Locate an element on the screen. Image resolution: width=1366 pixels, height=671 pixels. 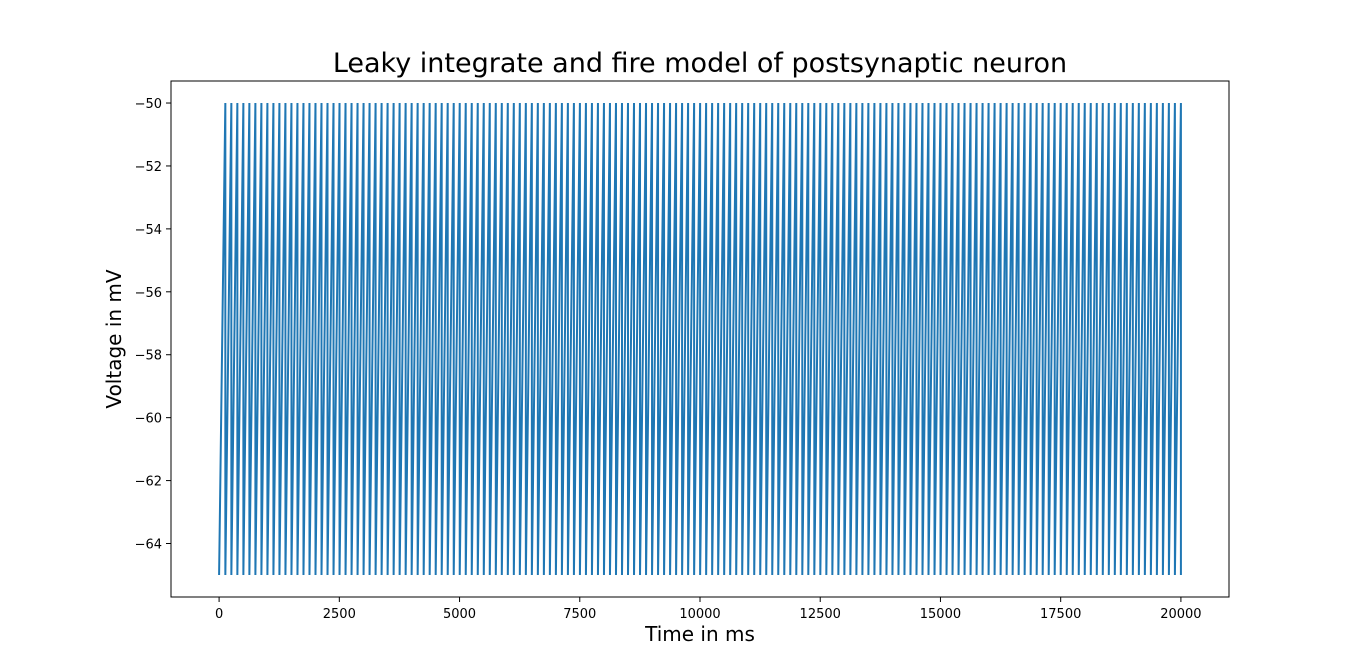
y-tick-label: −64 is located at coordinates (148, 545).